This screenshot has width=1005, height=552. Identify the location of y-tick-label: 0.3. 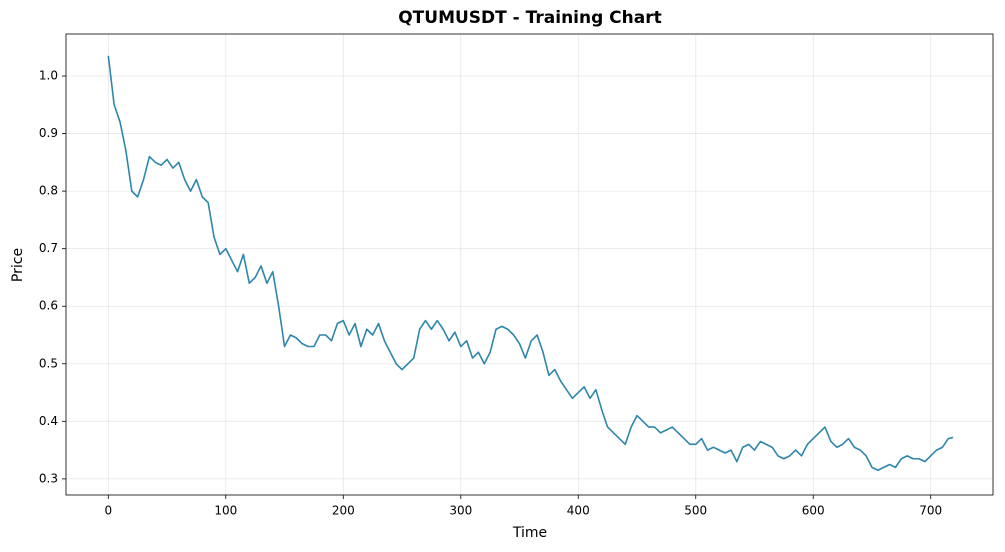
(48, 478).